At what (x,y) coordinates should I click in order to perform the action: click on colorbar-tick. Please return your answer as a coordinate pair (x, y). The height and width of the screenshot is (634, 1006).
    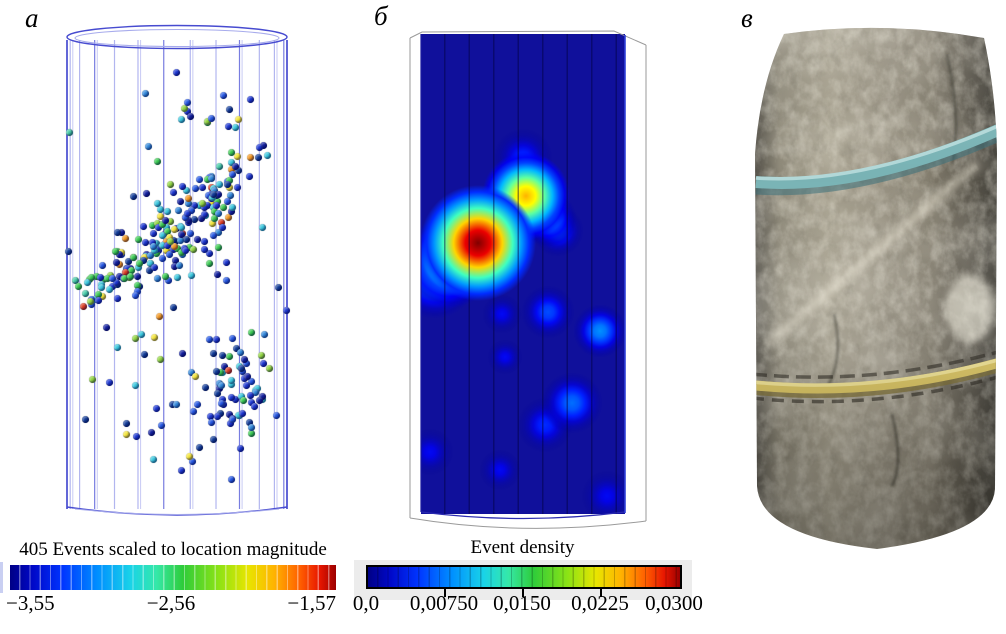
    Looking at the image, I should click on (445, 592).